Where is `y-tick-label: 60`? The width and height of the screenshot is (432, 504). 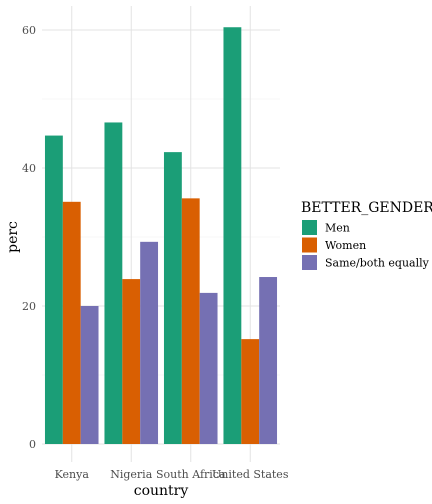
y-tick-label: 60 is located at coordinates (29, 30).